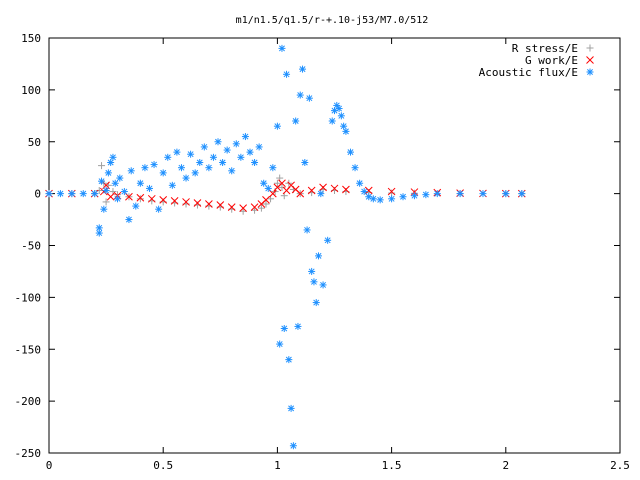 The image size is (640, 480). I want to click on chart-title: m1/n1.5/q1.5/r-+.10-j53/M7.0/512, so click(332, 20).